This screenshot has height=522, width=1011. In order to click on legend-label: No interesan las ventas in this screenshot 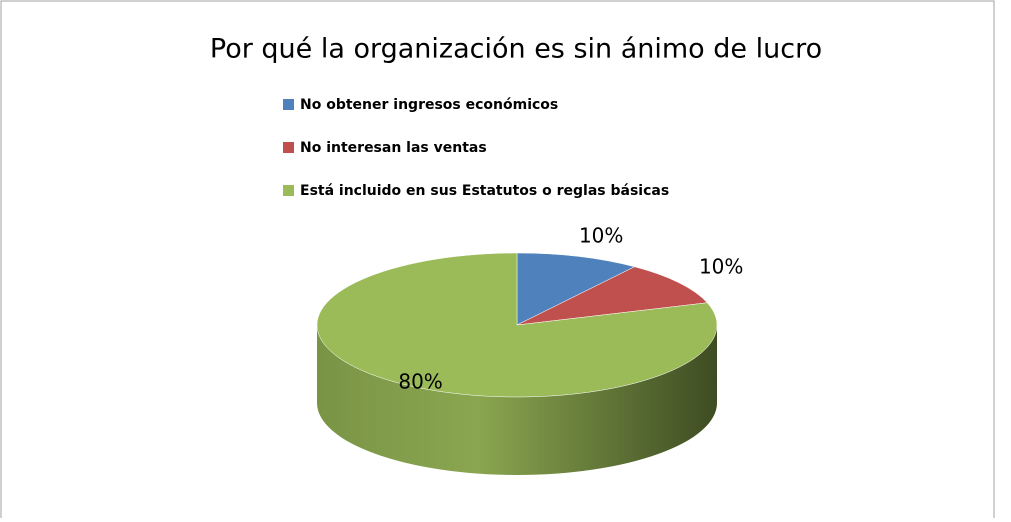, I will do `click(393, 148)`.